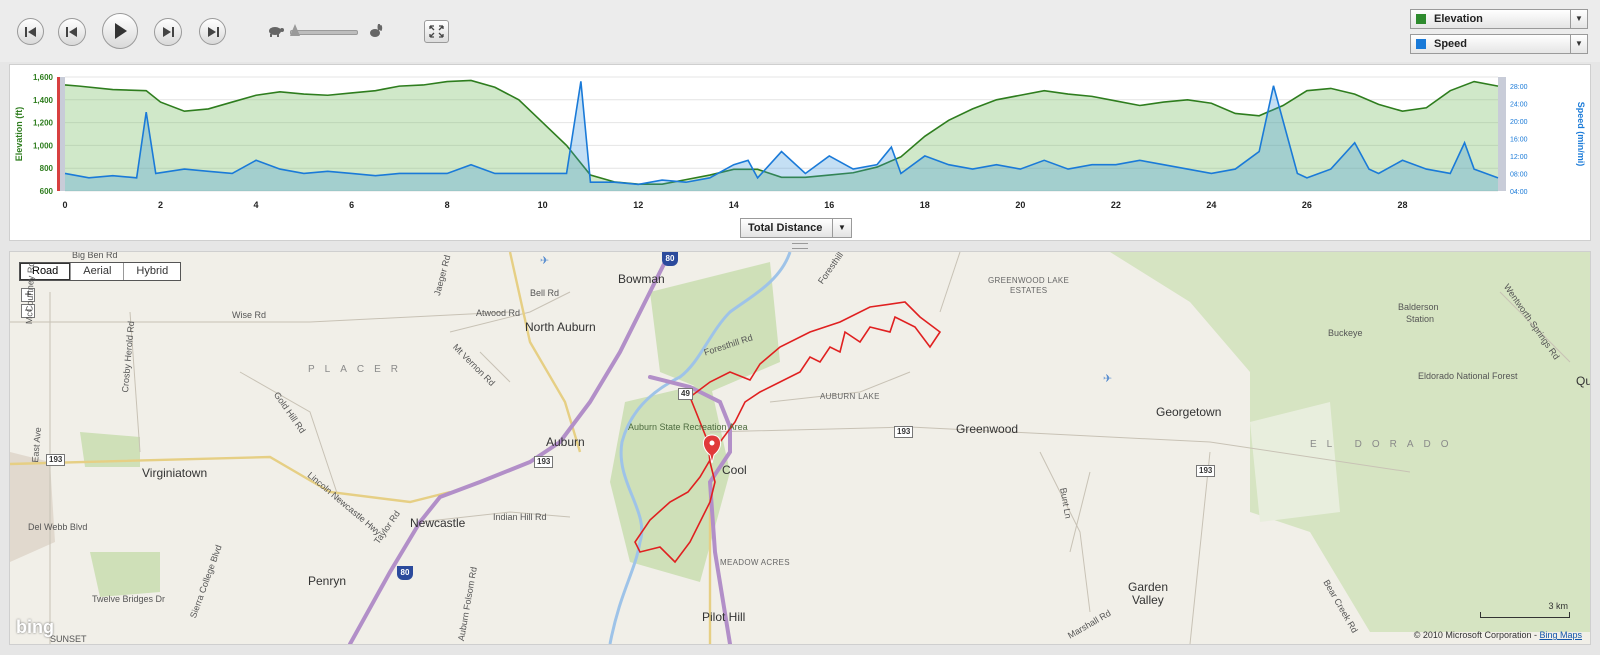 Image resolution: width=1600 pixels, height=655 pixels. Describe the element at coordinates (30, 31) in the screenshot. I see `skip-to-start-button` at that location.